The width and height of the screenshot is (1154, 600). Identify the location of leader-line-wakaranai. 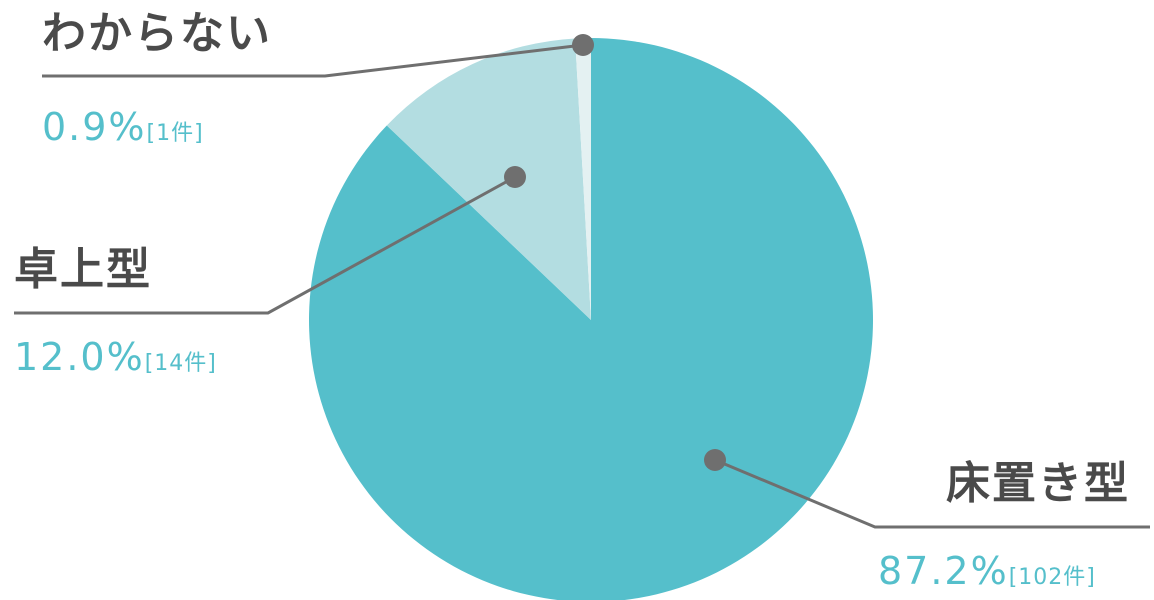
(313, 60).